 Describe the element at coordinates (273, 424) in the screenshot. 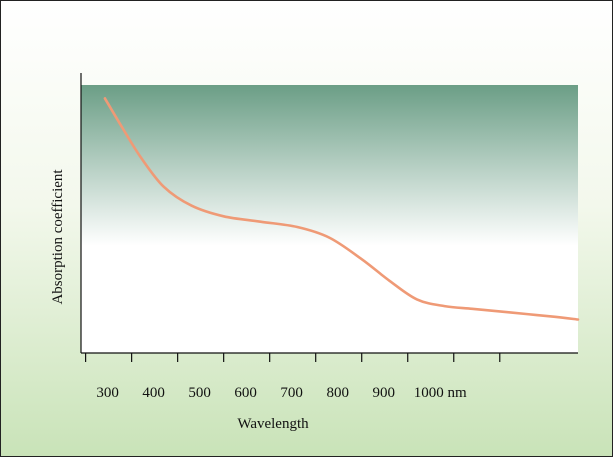

I see `x-axis-title: Wavelength` at that location.